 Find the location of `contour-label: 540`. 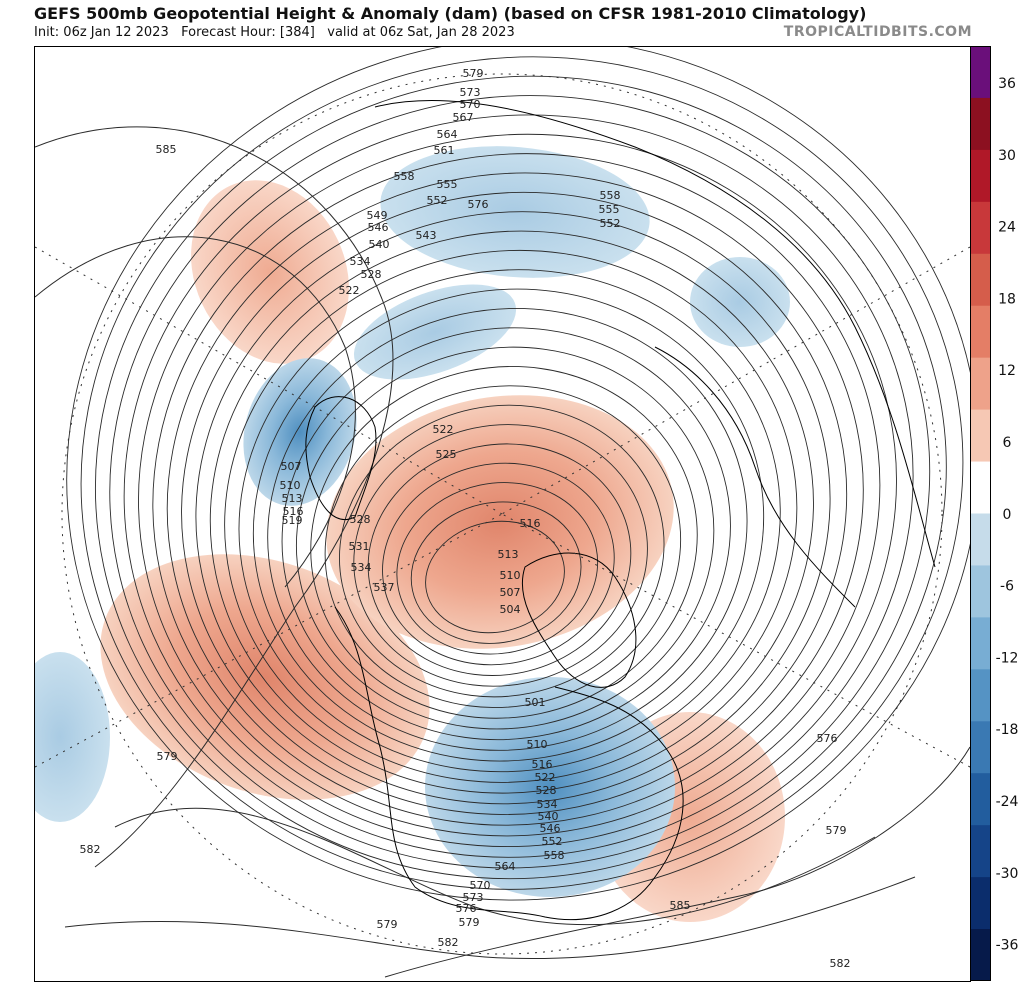

contour-label: 540 is located at coordinates (548, 816).